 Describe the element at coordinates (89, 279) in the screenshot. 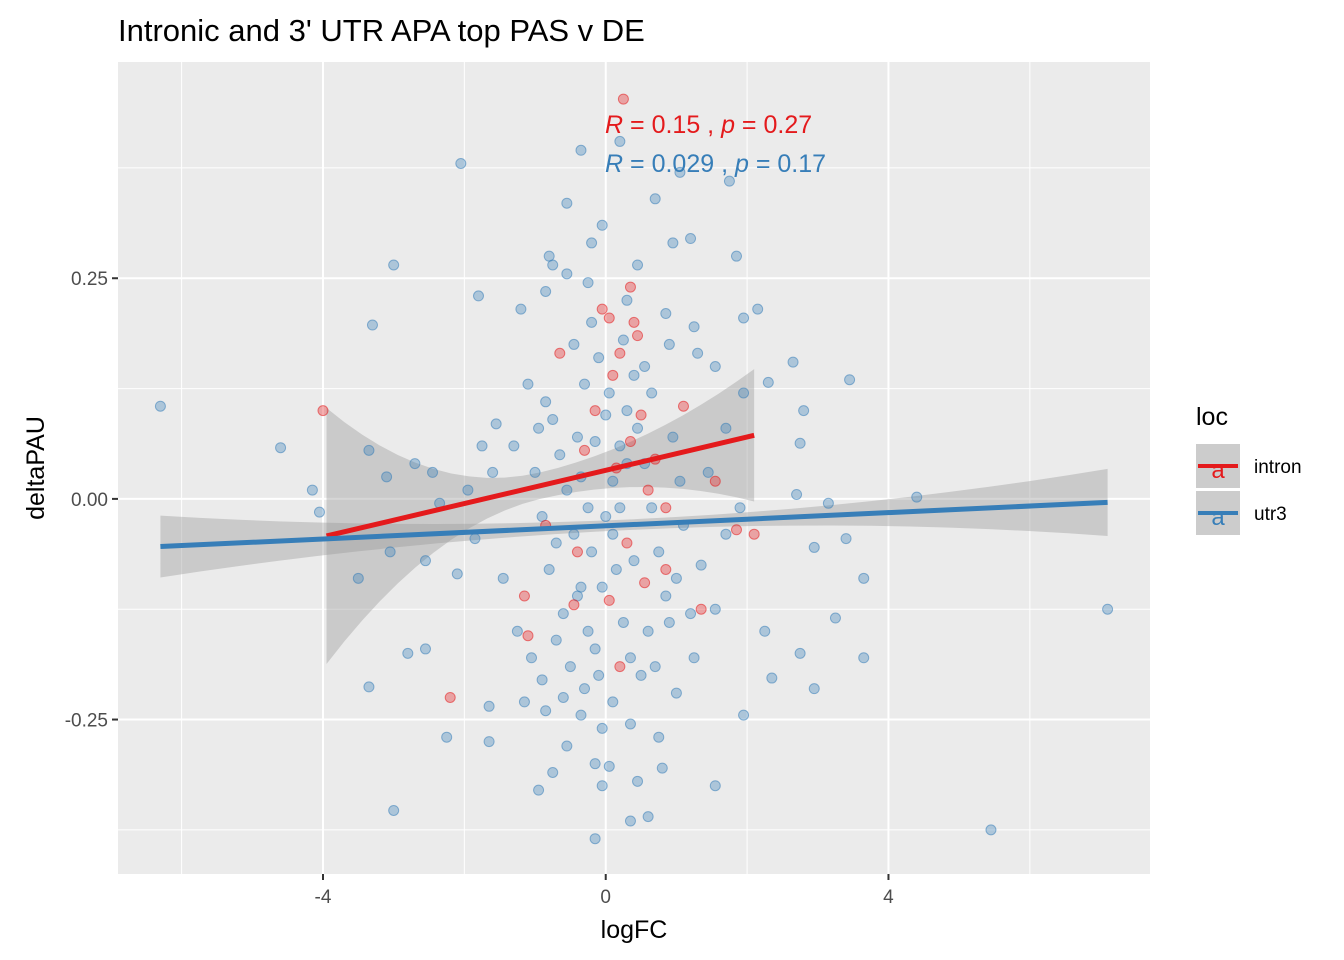

I see `y-tick-label: 0.25` at that location.